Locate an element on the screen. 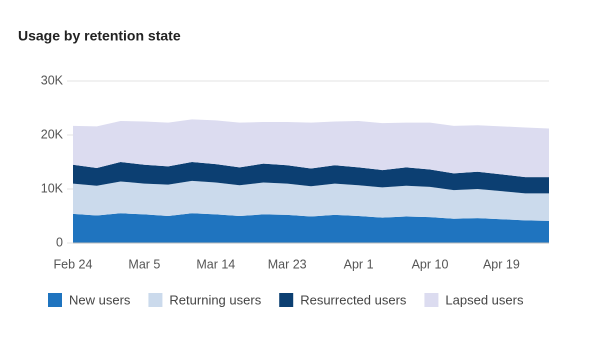 This screenshot has height=344, width=600. x-tick-label: Mar 14 is located at coordinates (215, 264).